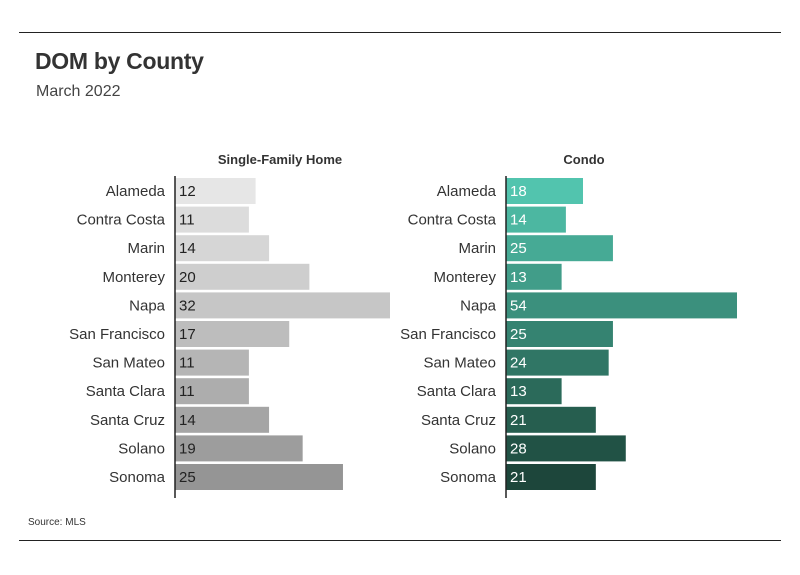 The height and width of the screenshot is (575, 800). What do you see at coordinates (137, 477) in the screenshot?
I see `single-family-category-label: Sonoma` at bounding box center [137, 477].